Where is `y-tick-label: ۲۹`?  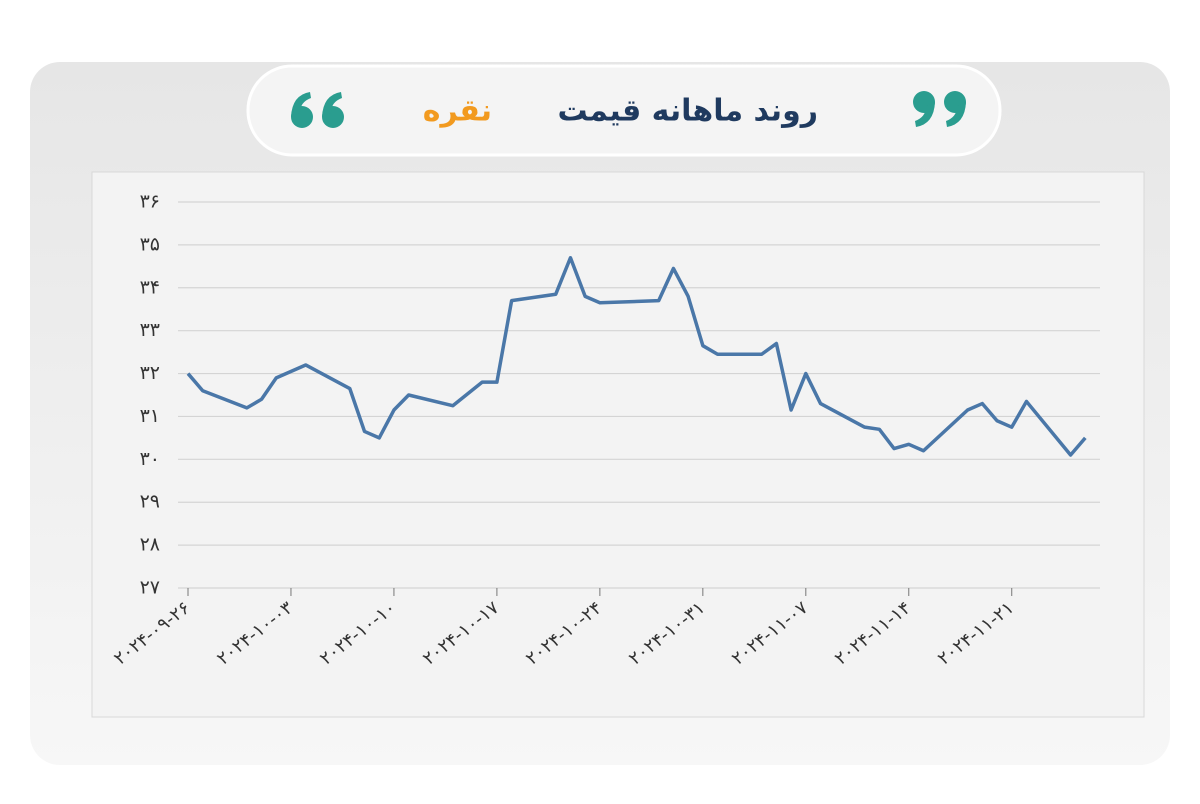 y-tick-label: ۲۹ is located at coordinates (150, 502).